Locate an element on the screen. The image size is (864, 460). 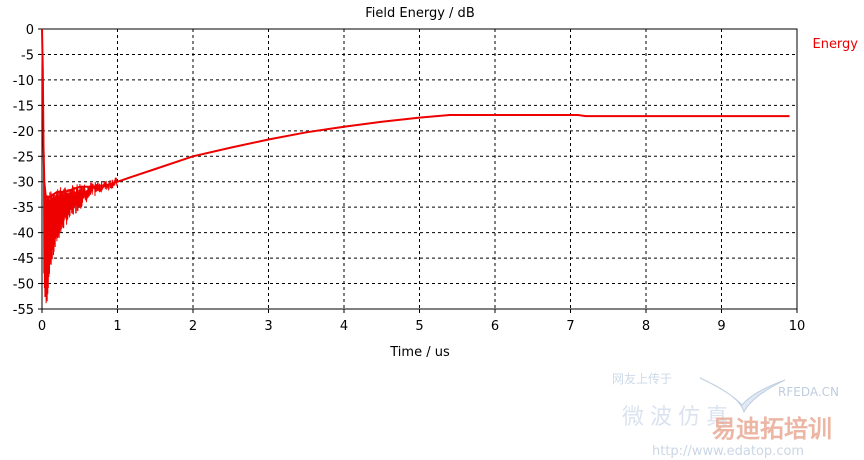
x-tick-label: 3 is located at coordinates (268, 326).